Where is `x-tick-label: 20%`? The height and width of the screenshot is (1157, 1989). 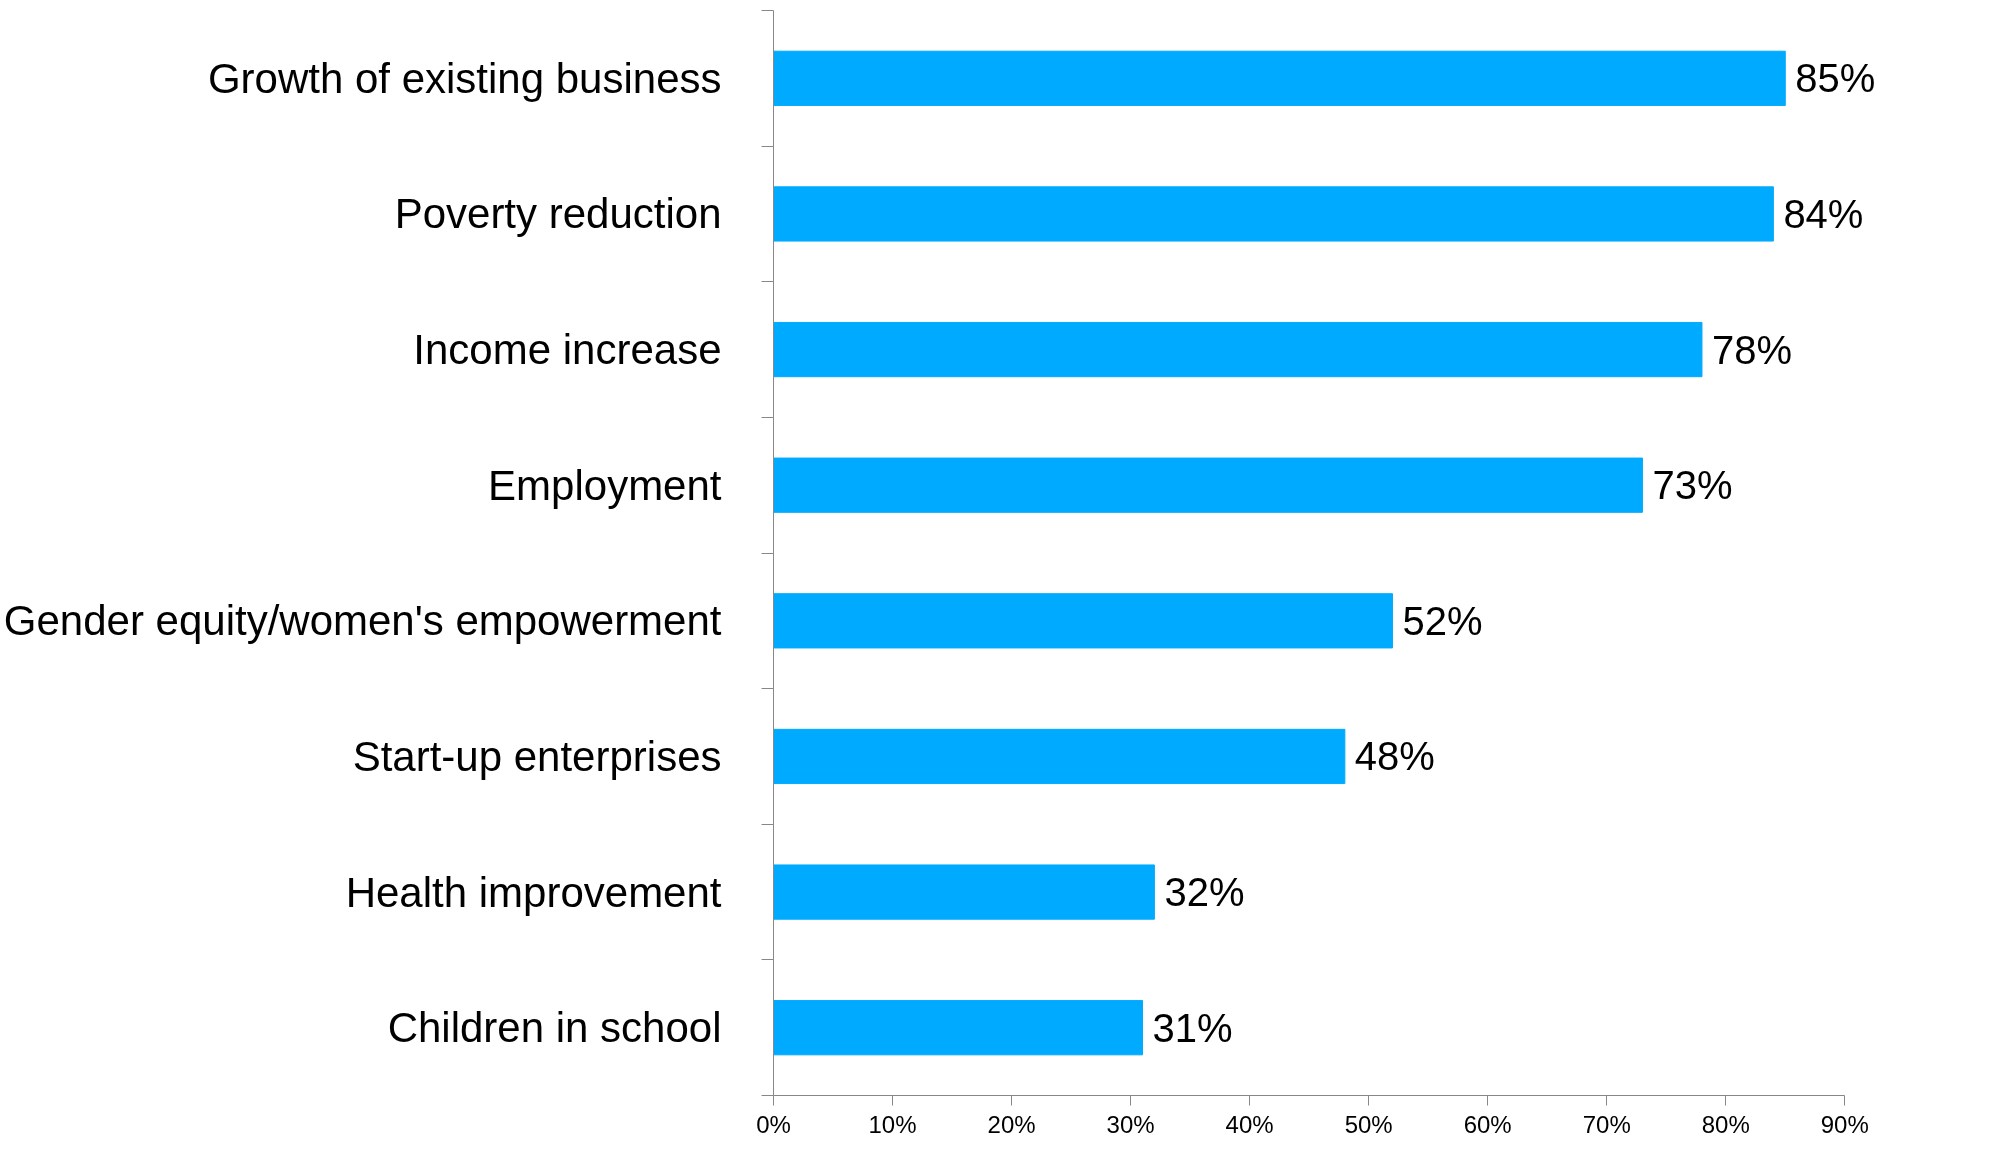
x-tick-label: 20% is located at coordinates (1011, 1124).